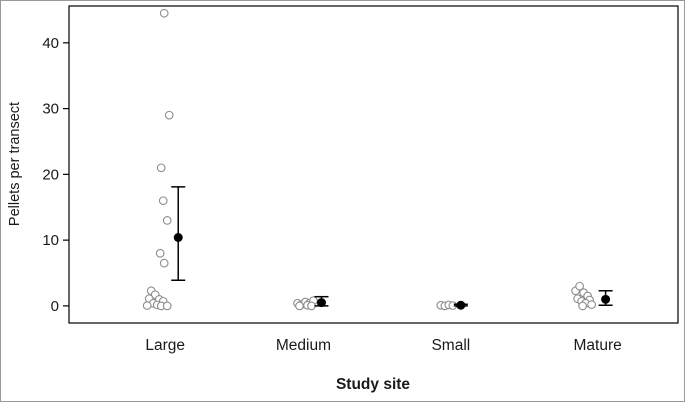 This screenshot has width=685, height=402. What do you see at coordinates (50, 109) in the screenshot?
I see `y-tick-label: 30` at bounding box center [50, 109].